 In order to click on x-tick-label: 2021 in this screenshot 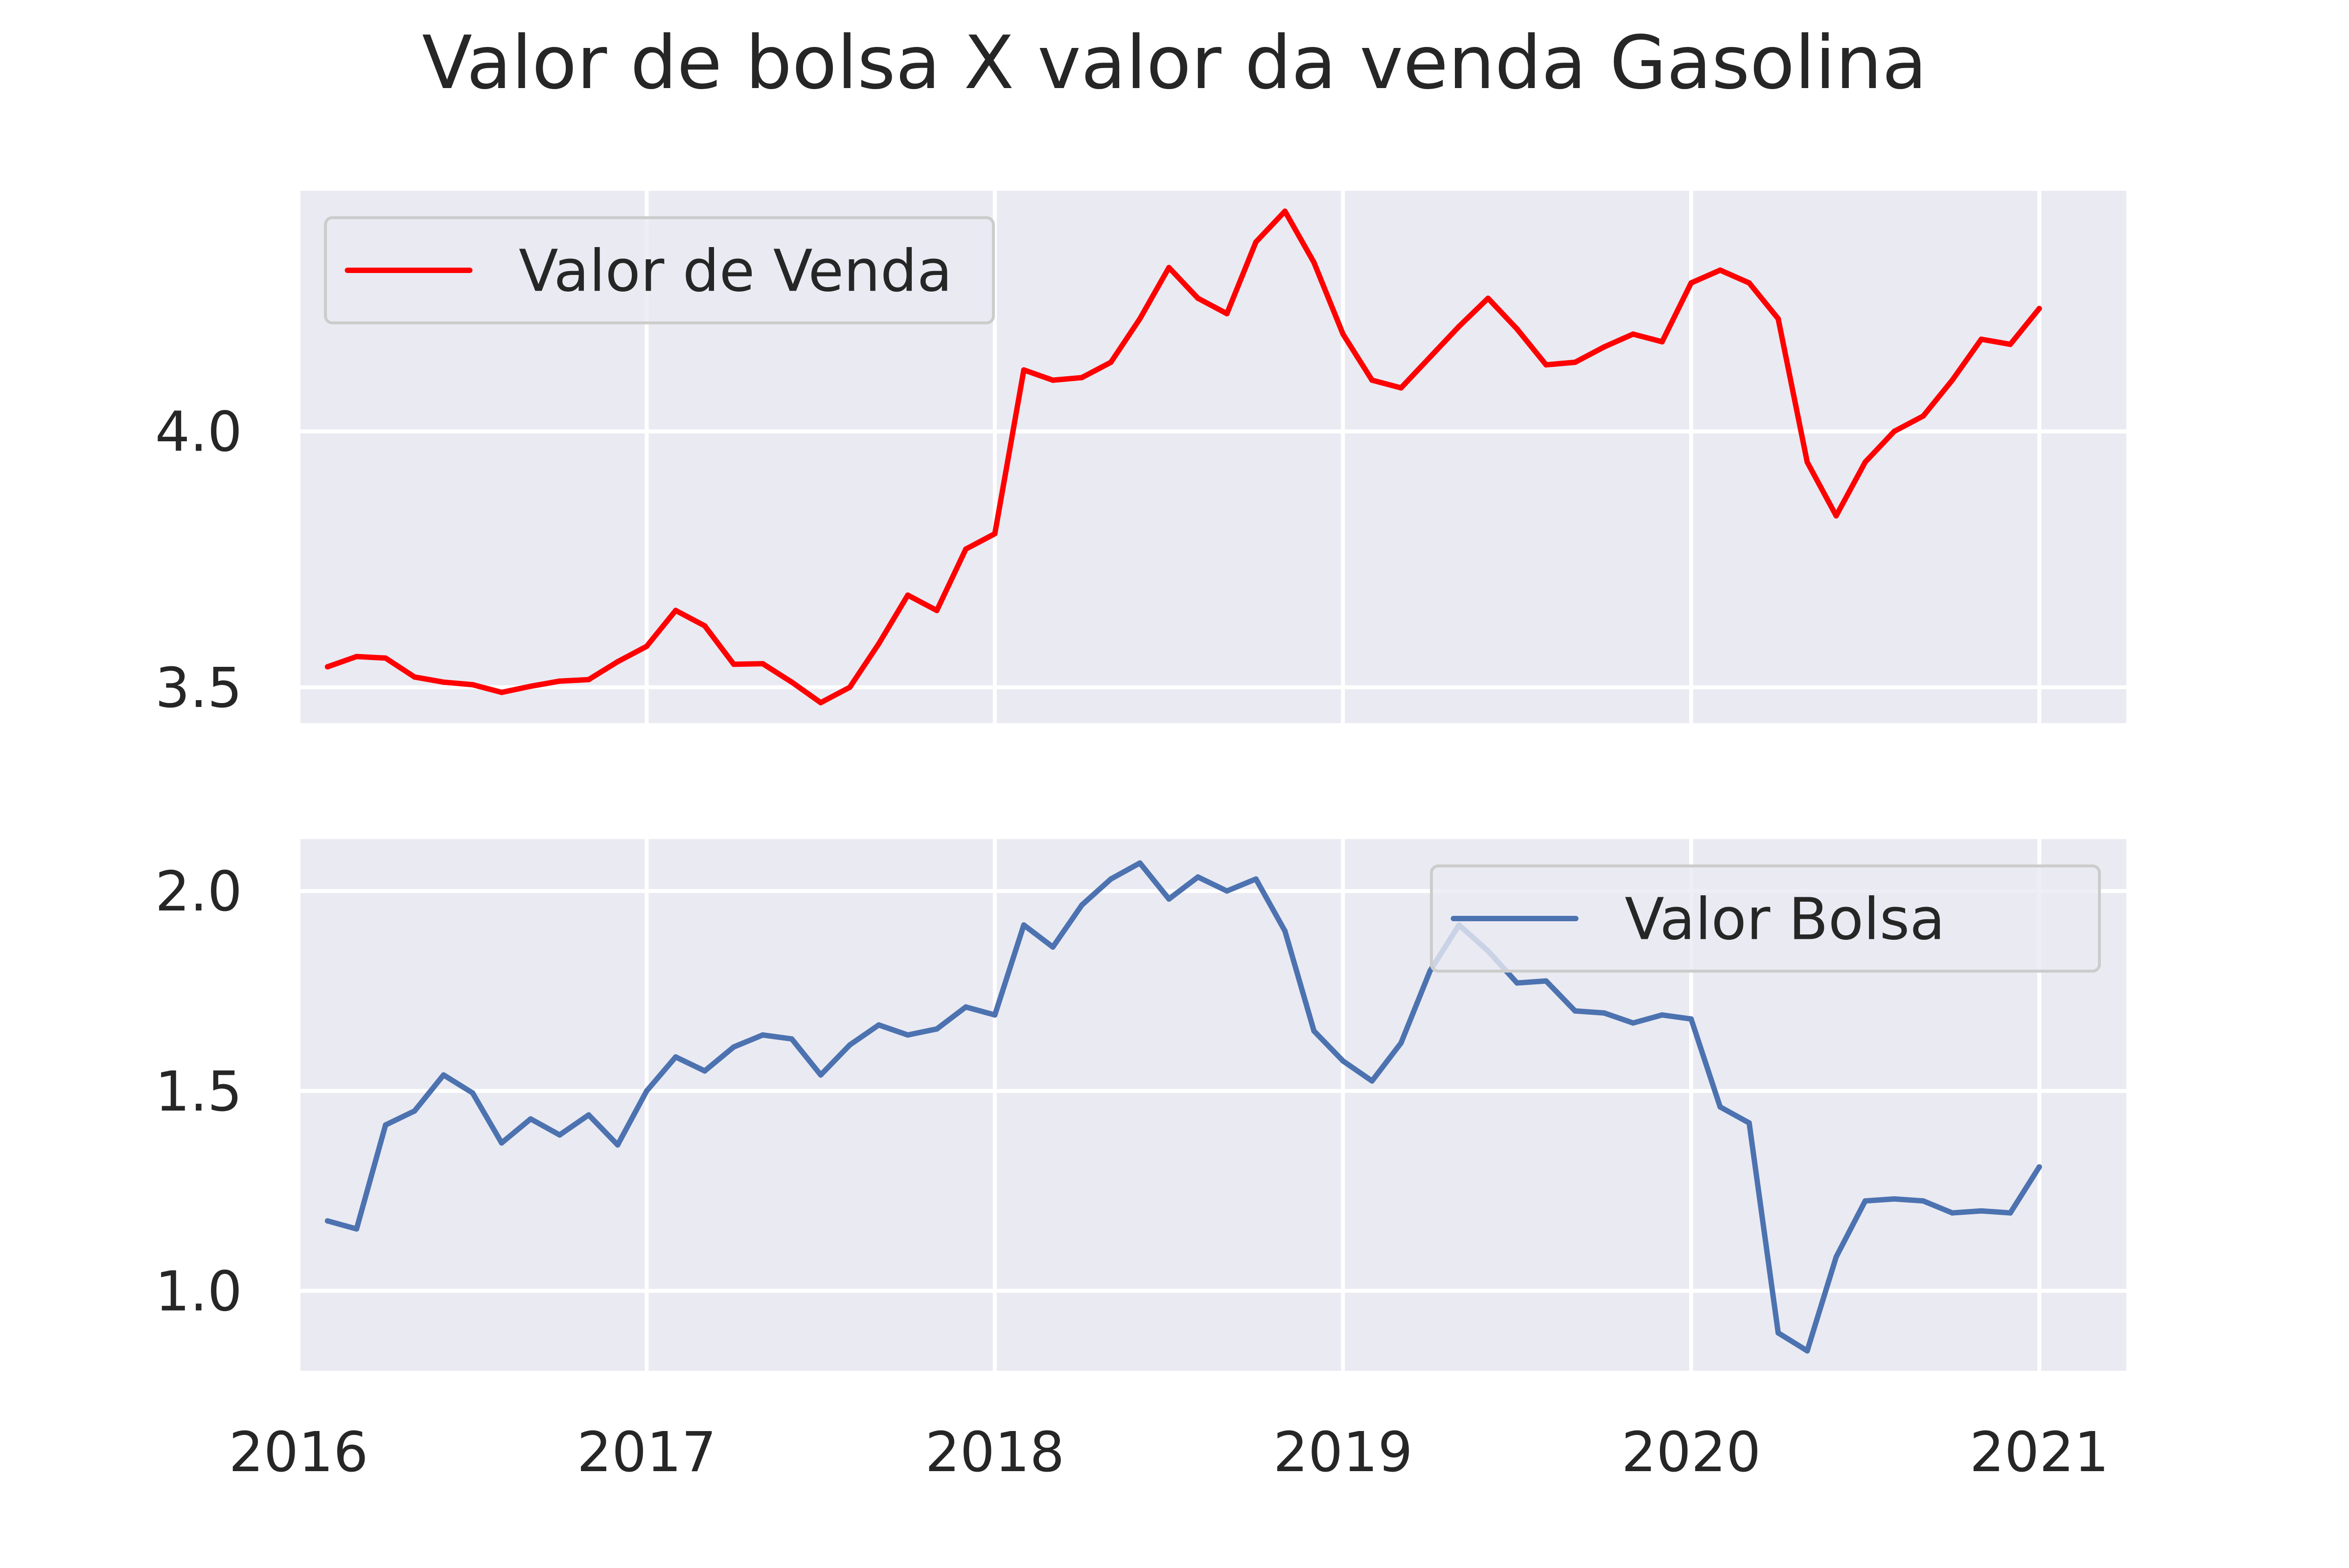, I will do `click(2040, 1453)`.